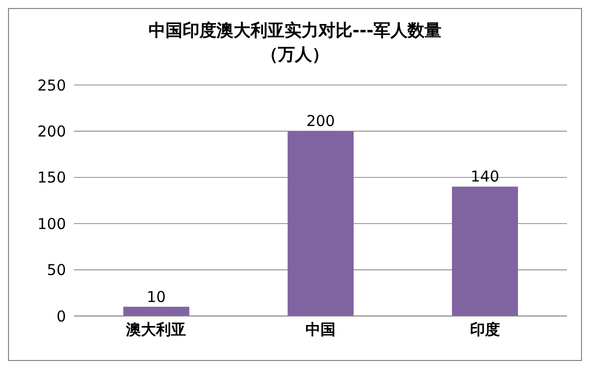  What do you see at coordinates (51, 85) in the screenshot?
I see `y-tick-label: 250` at bounding box center [51, 85].